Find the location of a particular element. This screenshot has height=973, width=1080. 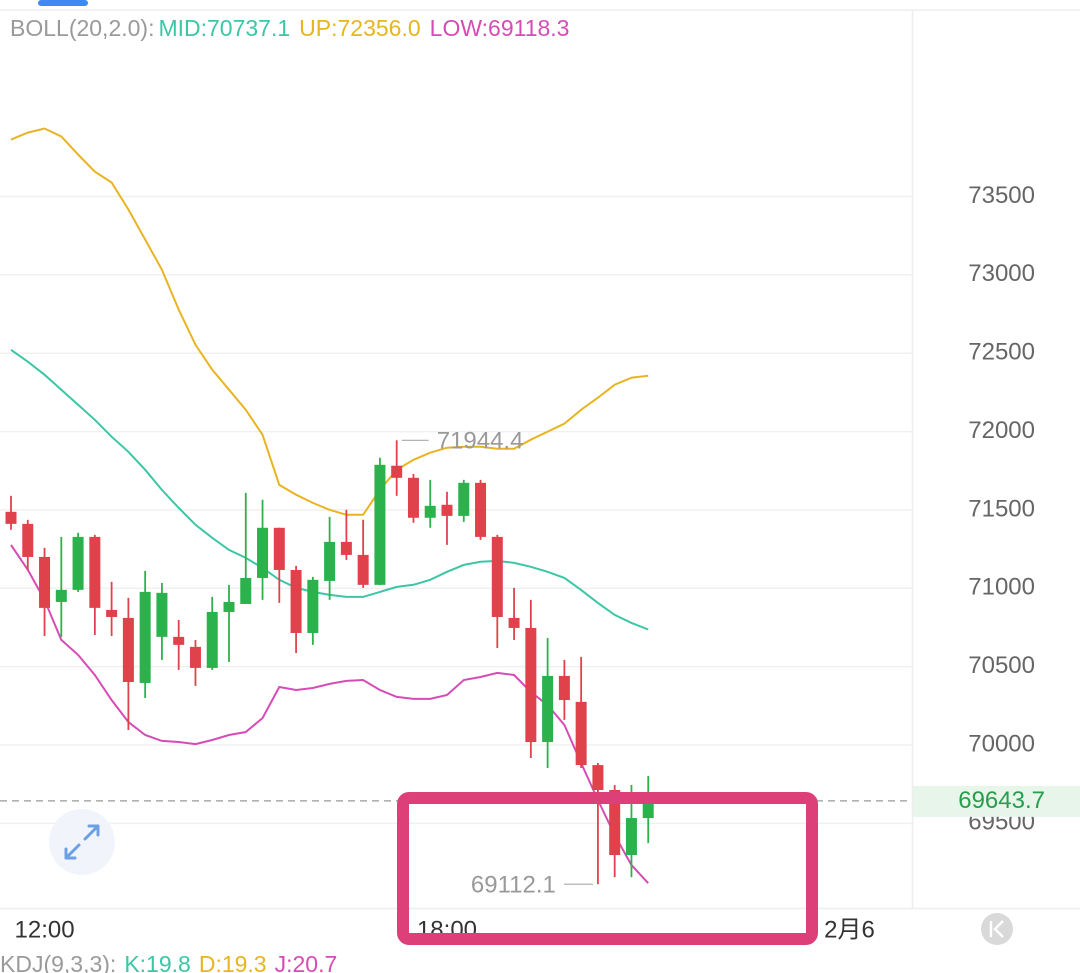

scroll-icon is located at coordinates (996, 929).